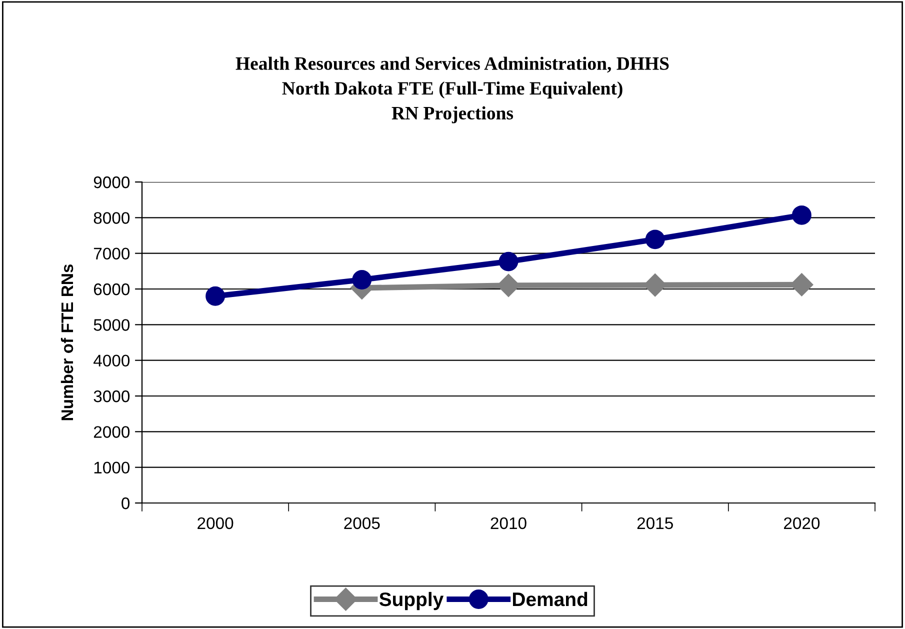 This screenshot has height=629, width=905. I want to click on legend-label: Demand, so click(550, 599).